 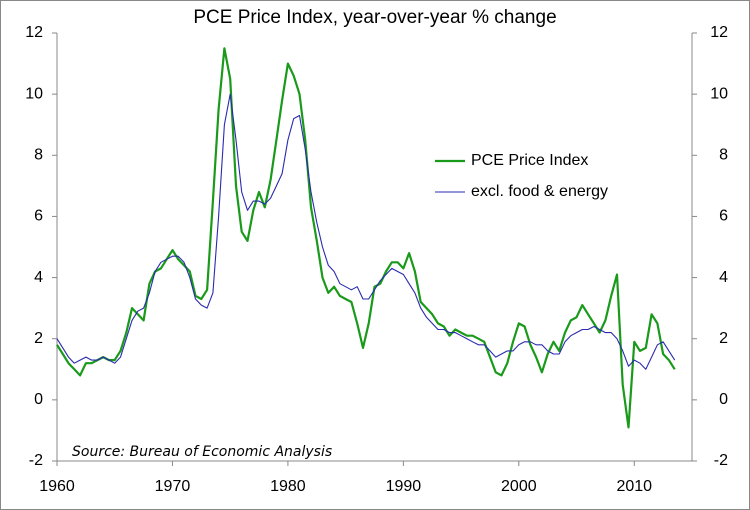 I want to click on y-tick-label: 8, so click(x=38, y=155).